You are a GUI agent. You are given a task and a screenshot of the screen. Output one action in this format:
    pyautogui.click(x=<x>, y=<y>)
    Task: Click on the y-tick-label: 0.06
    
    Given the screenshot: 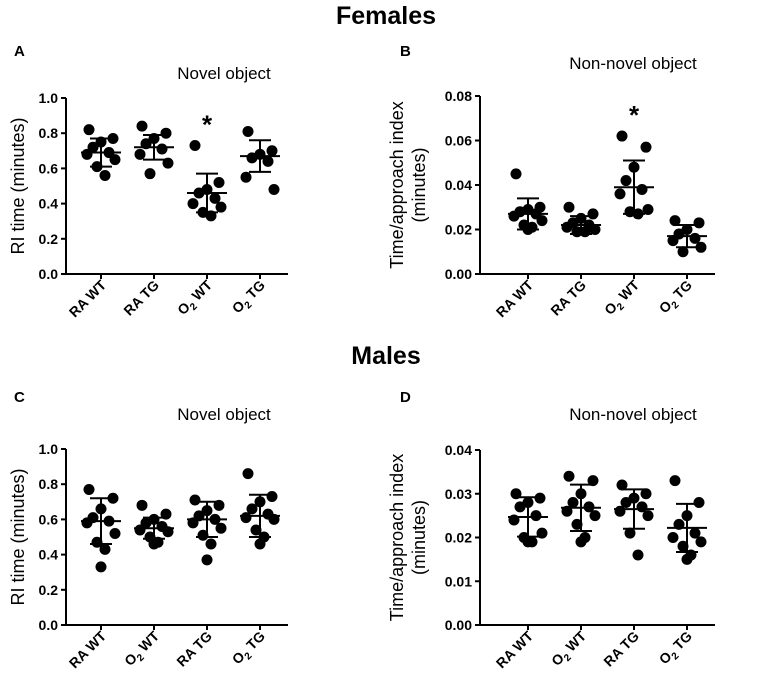 What is the action you would take?
    pyautogui.click(x=458, y=141)
    